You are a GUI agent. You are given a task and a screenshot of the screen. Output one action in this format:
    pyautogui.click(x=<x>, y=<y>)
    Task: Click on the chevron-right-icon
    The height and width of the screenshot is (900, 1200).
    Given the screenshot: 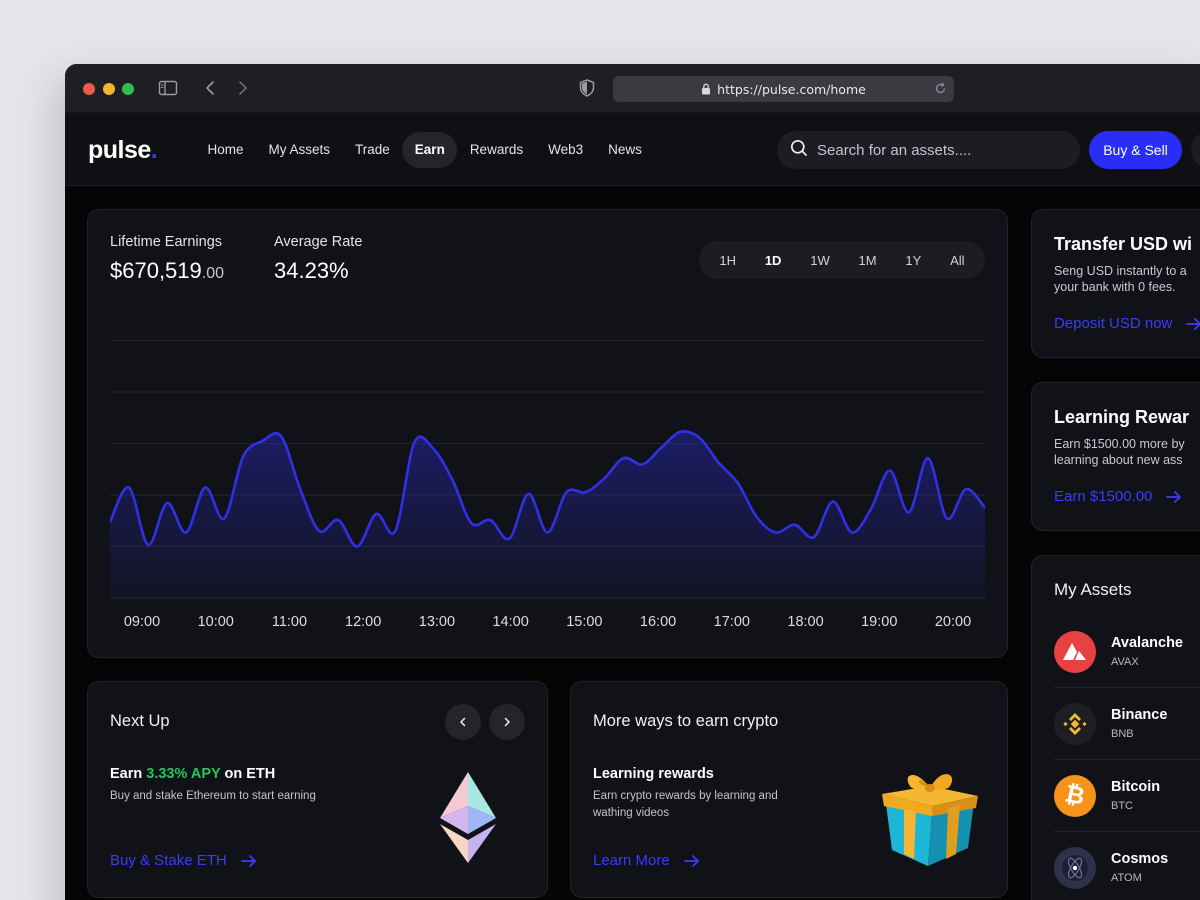 What is the action you would take?
    pyautogui.click(x=507, y=722)
    